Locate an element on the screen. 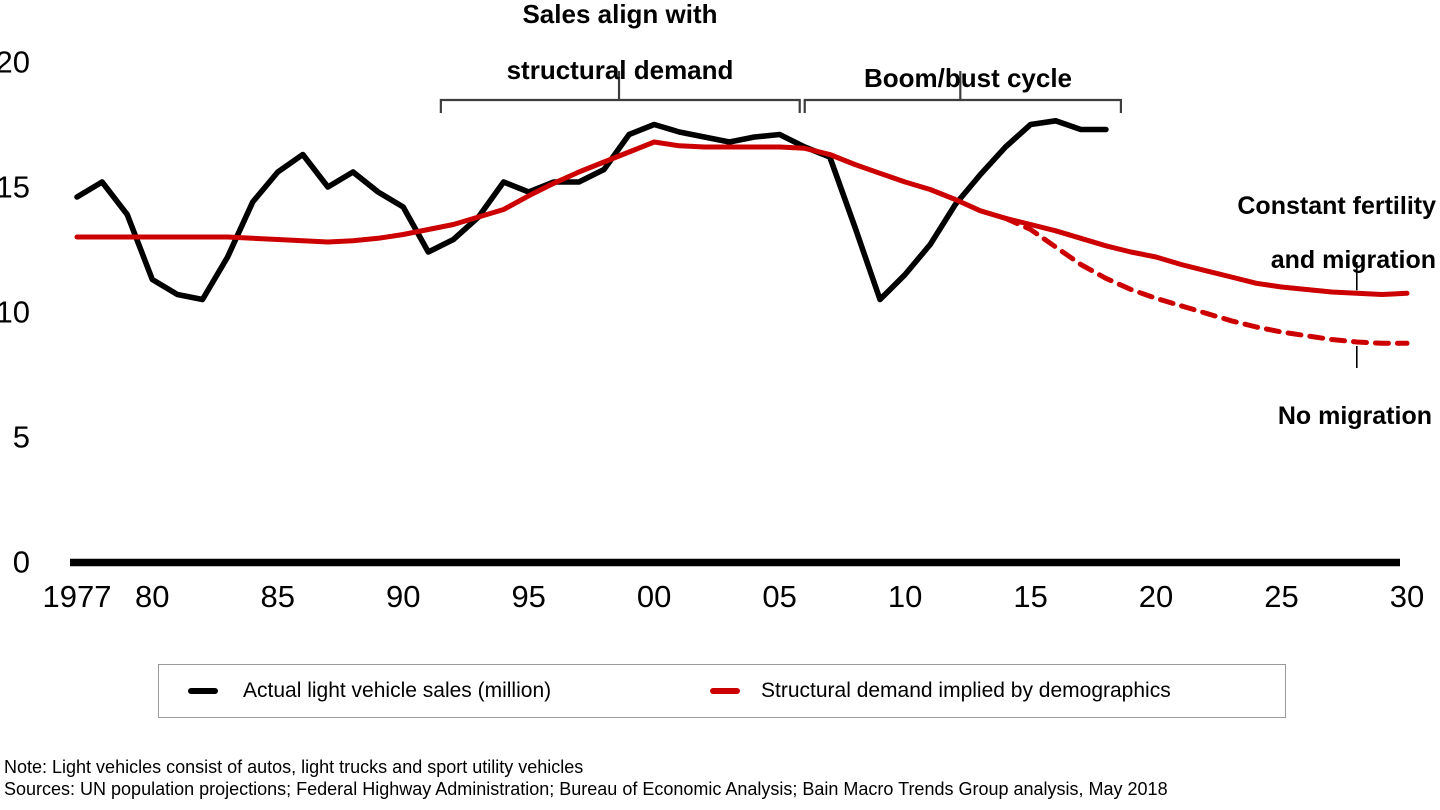 The height and width of the screenshot is (810, 1440). x-tick-label: 30 is located at coordinates (1407, 596).